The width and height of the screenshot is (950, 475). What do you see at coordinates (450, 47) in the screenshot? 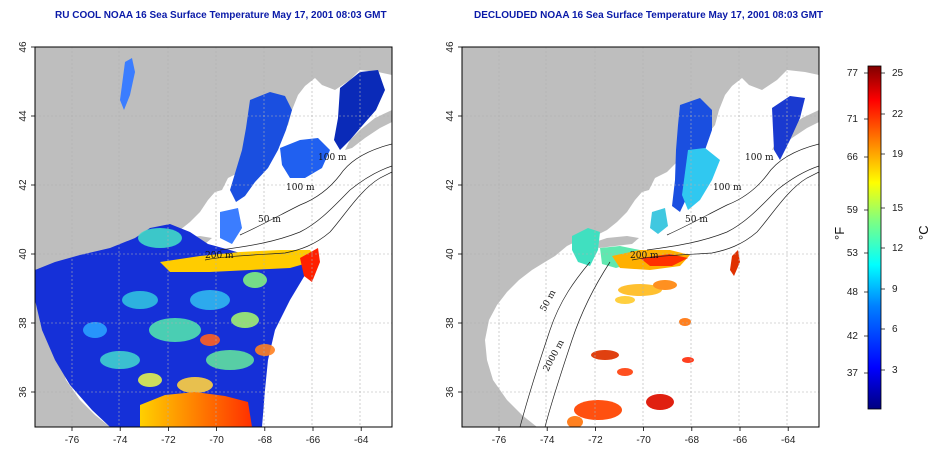
I see `right-y-tick-label: 46` at bounding box center [450, 47].